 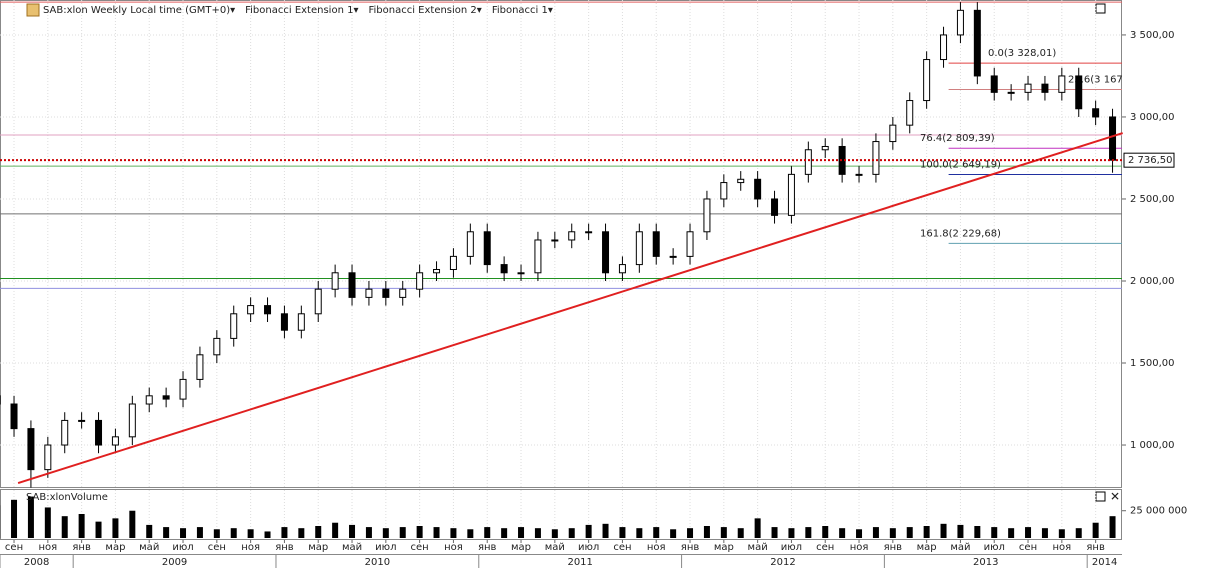 What do you see at coordinates (960, 233) in the screenshot?
I see `fib-label: 161.8(2 229,68)` at bounding box center [960, 233].